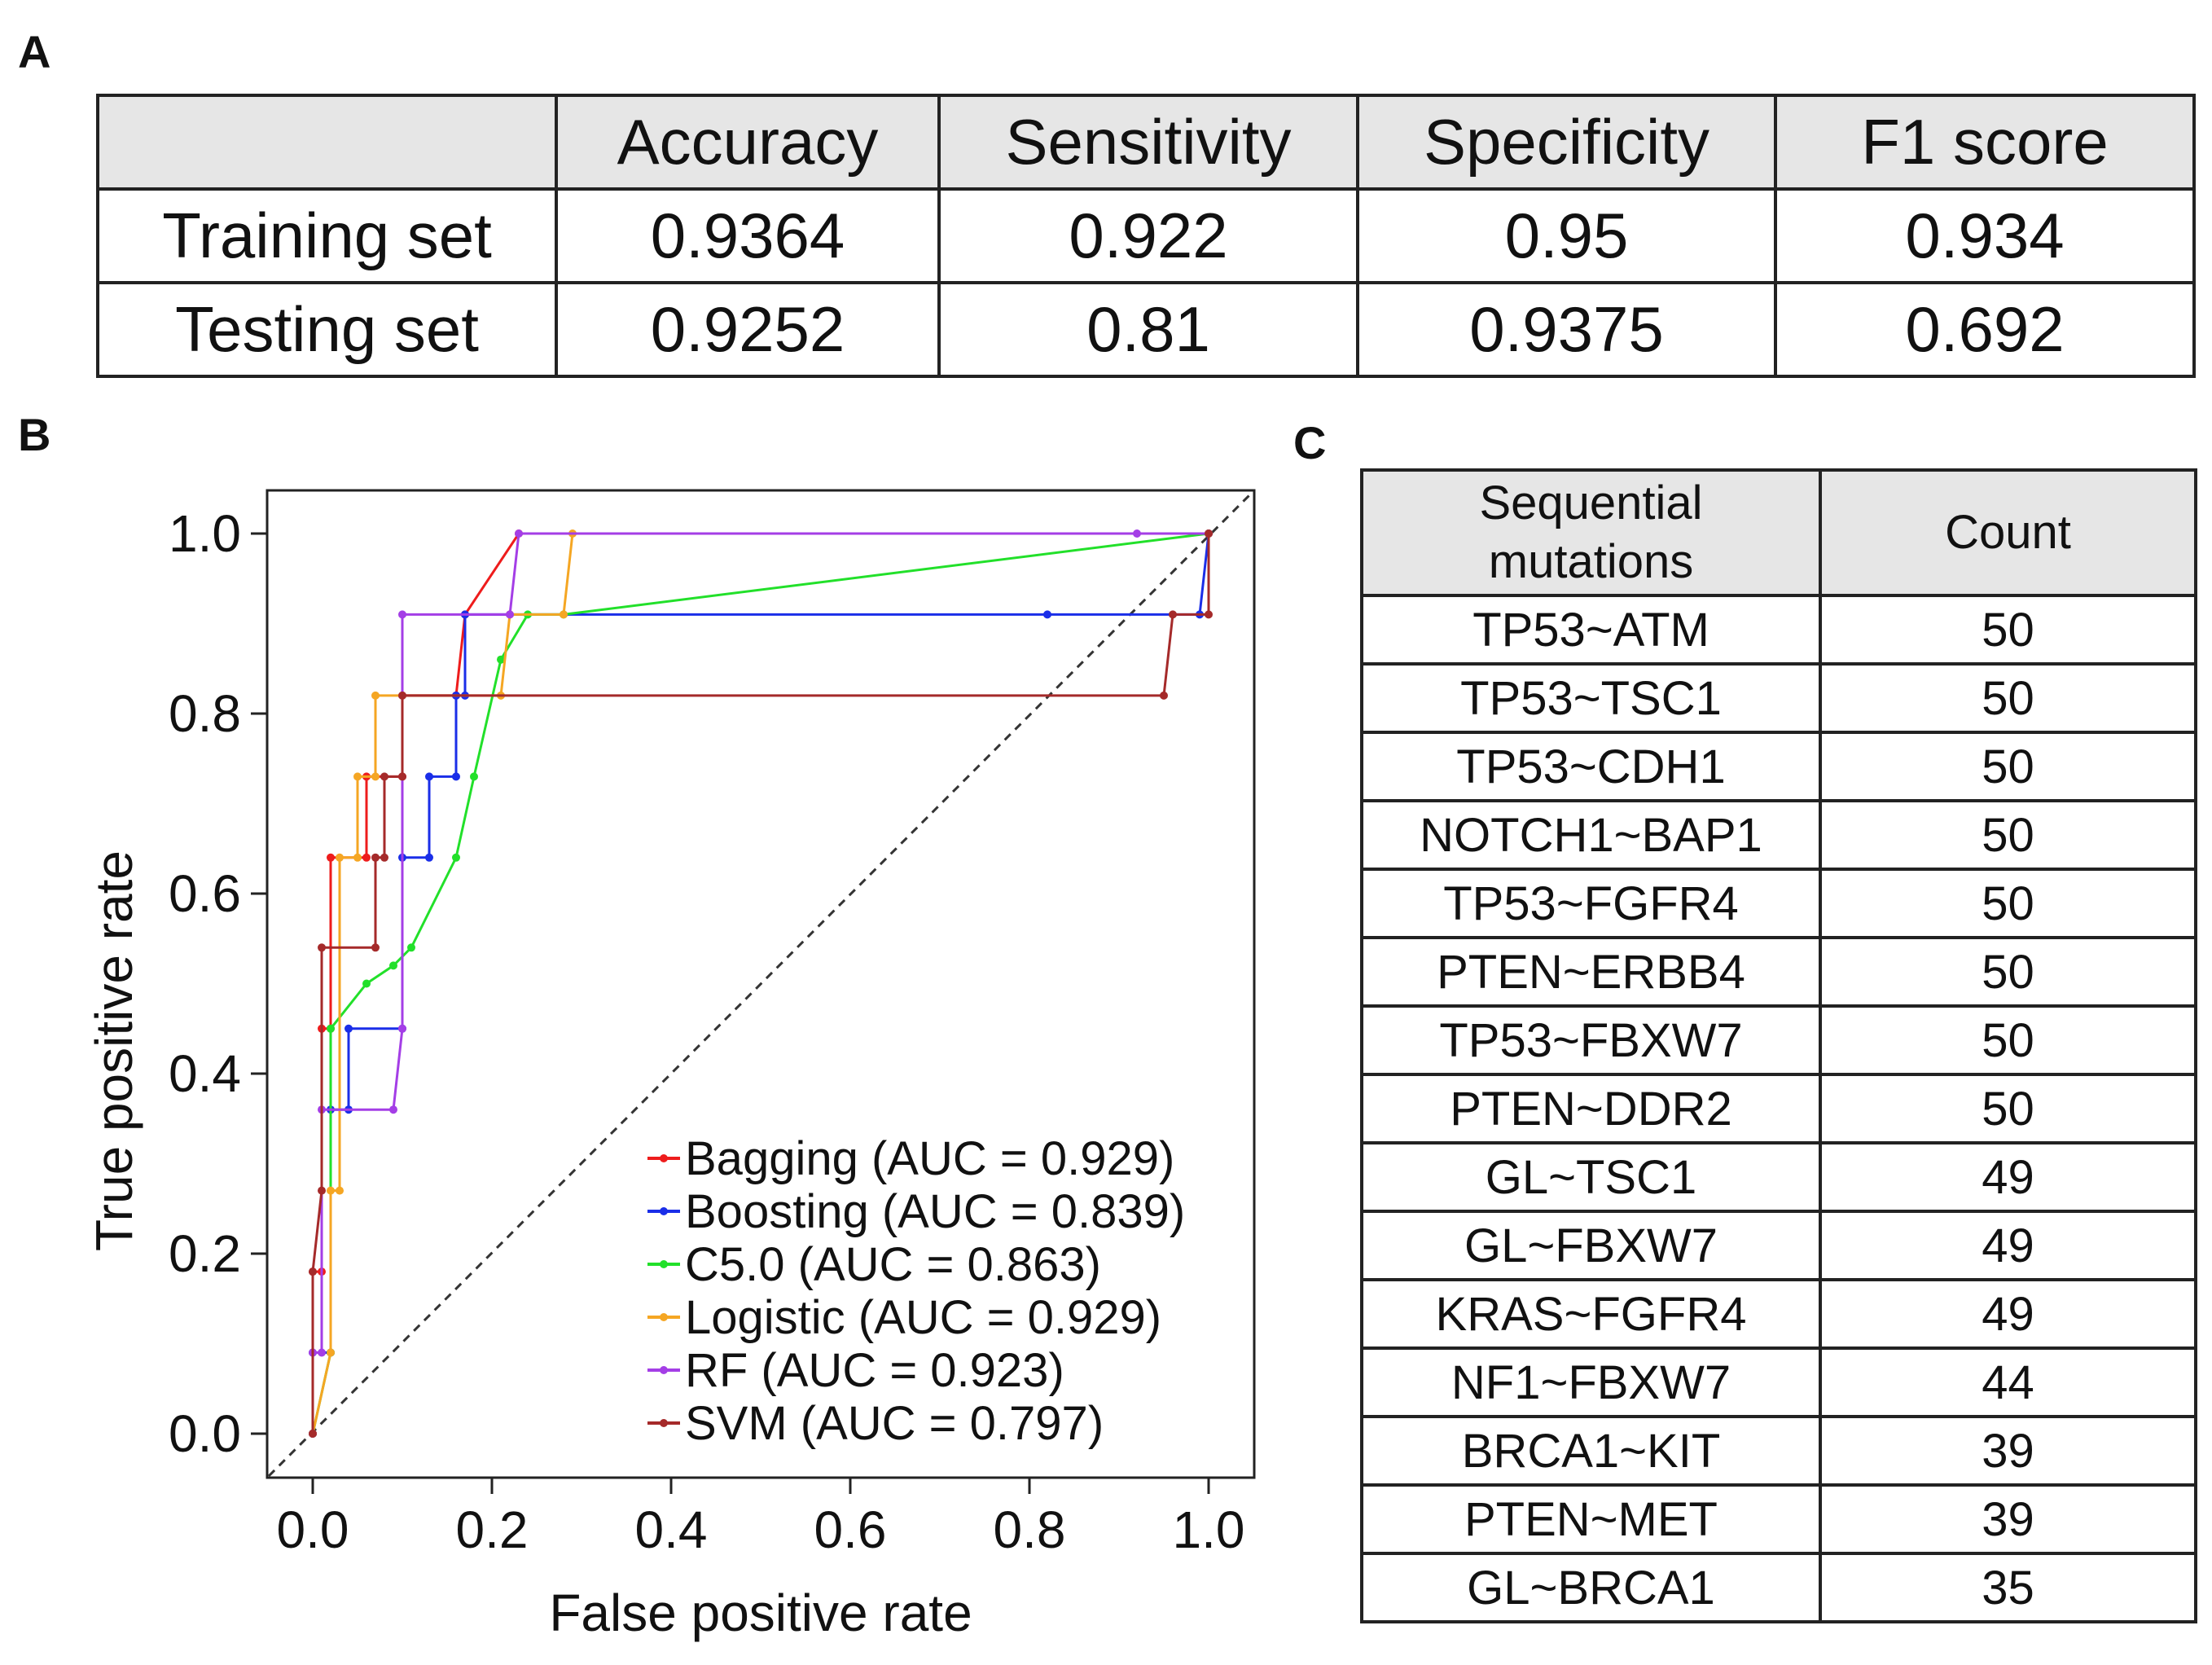 Image resolution: width=2212 pixels, height=1665 pixels. Describe the element at coordinates (327, 235) in the screenshot. I see `metrics-row-label: Training set` at that location.